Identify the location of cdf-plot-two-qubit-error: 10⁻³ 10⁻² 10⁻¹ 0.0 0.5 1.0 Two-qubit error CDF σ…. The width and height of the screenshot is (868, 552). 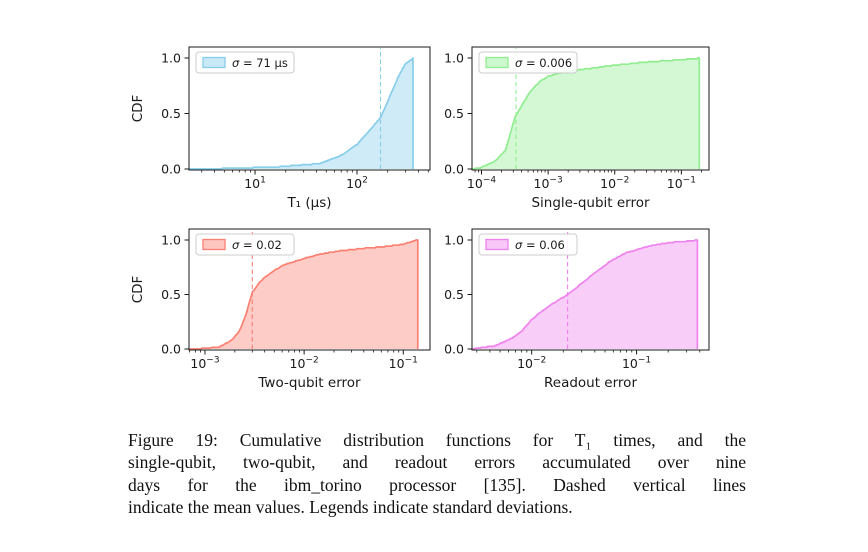
(280, 309).